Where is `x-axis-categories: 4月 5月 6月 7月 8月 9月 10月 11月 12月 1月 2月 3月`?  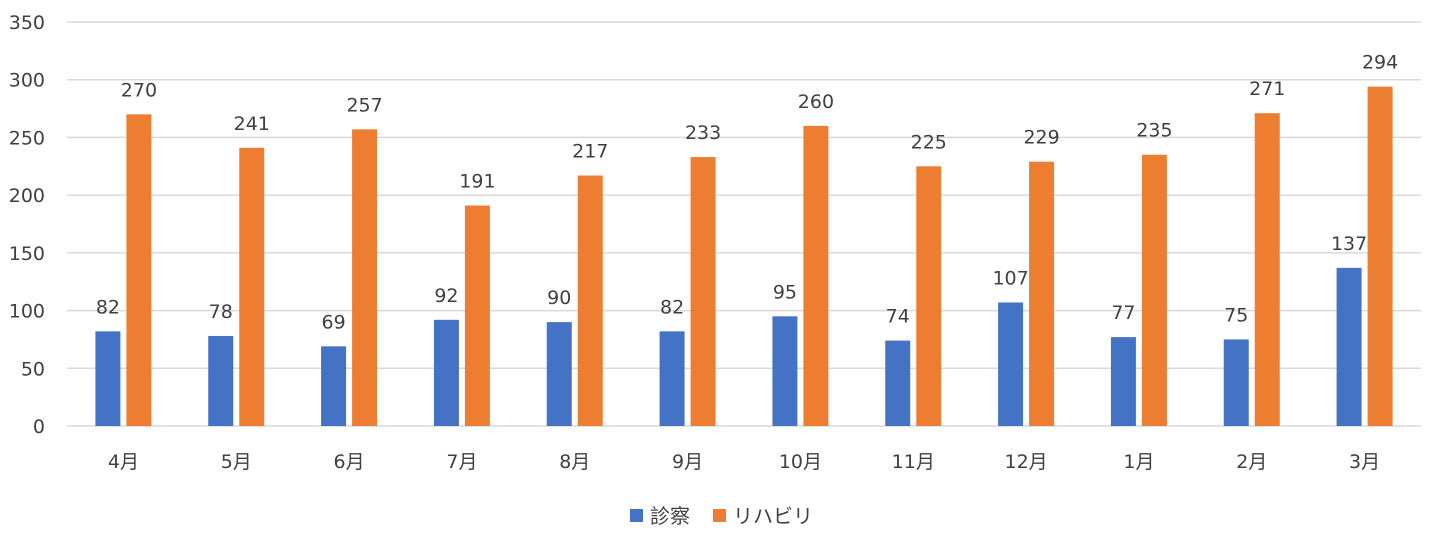
x-axis-categories: 4月 5月 6月 7月 8月 9月 10月 11月 12月 1月 2月 3月 is located at coordinates (744, 462).